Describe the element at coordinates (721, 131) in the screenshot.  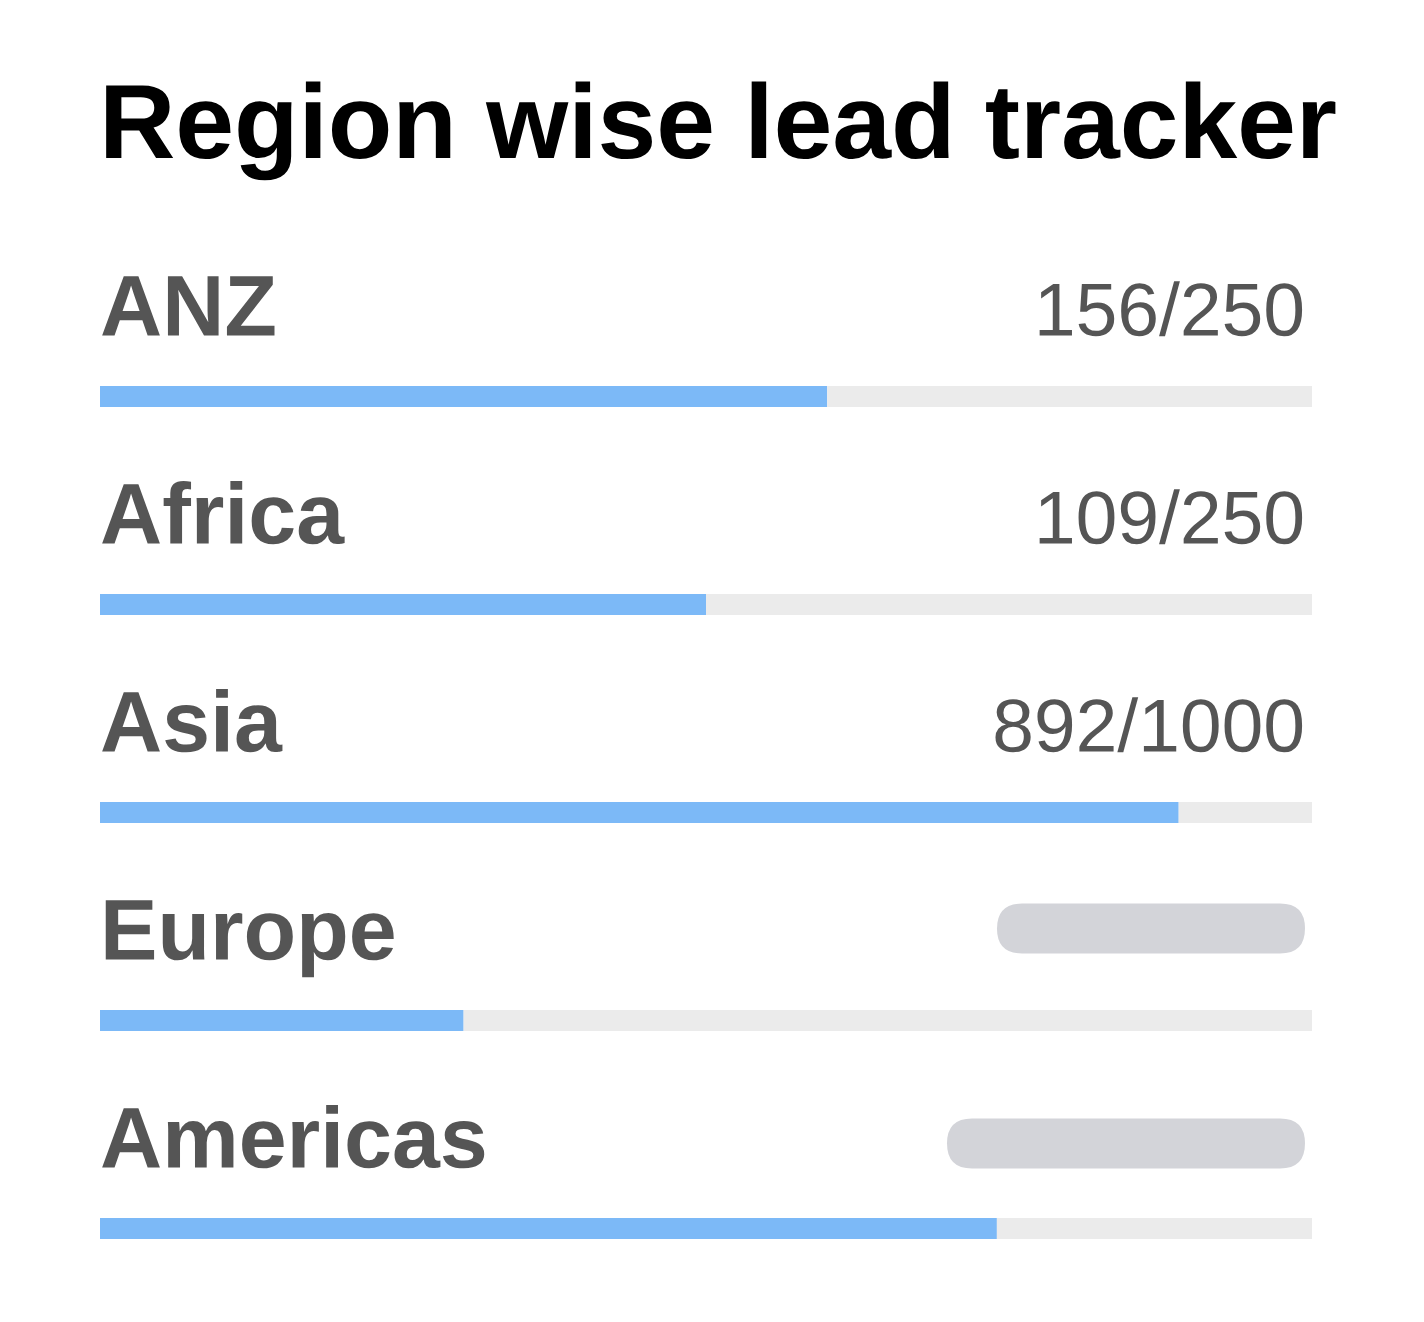
I see `chart-title: Region wise lead tracker` at that location.